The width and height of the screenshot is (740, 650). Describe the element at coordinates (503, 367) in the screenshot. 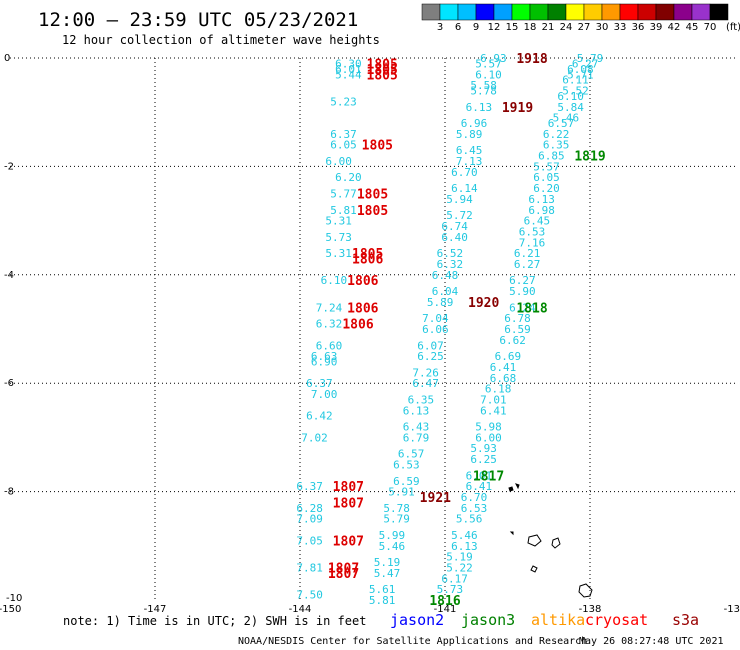

I see `swh-label: 6.41` at that location.